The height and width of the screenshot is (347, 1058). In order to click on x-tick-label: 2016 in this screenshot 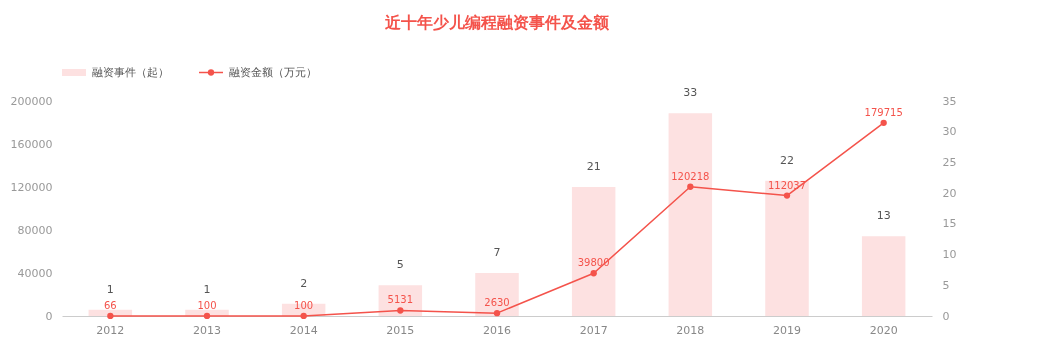, I will do `click(497, 330)`.